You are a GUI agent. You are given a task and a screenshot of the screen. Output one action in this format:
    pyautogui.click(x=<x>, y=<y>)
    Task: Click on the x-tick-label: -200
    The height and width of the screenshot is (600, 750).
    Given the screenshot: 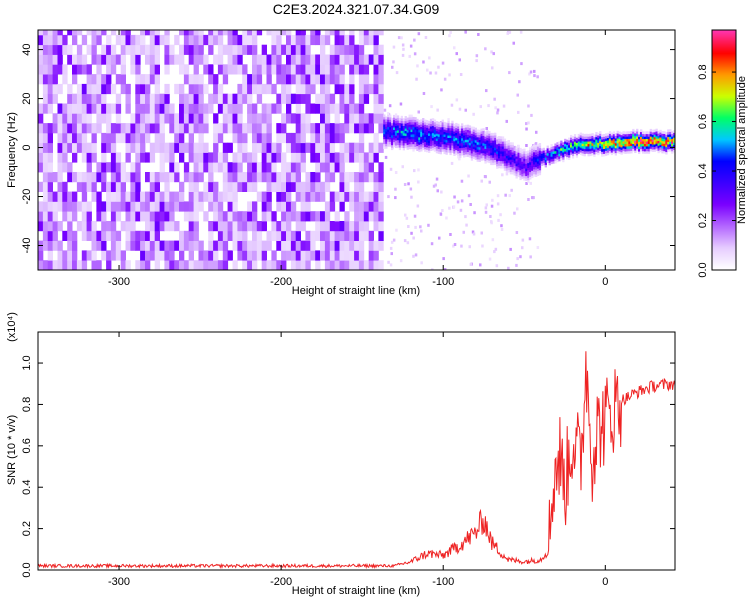 What is the action you would take?
    pyautogui.click(x=281, y=282)
    